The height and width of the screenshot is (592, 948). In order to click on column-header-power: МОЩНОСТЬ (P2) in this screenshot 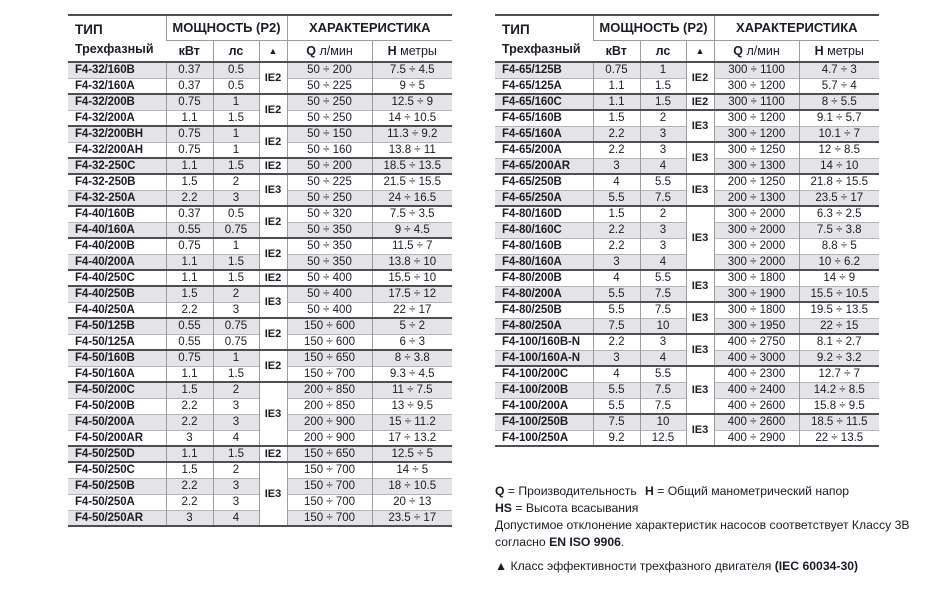, I will do `click(653, 28)`.